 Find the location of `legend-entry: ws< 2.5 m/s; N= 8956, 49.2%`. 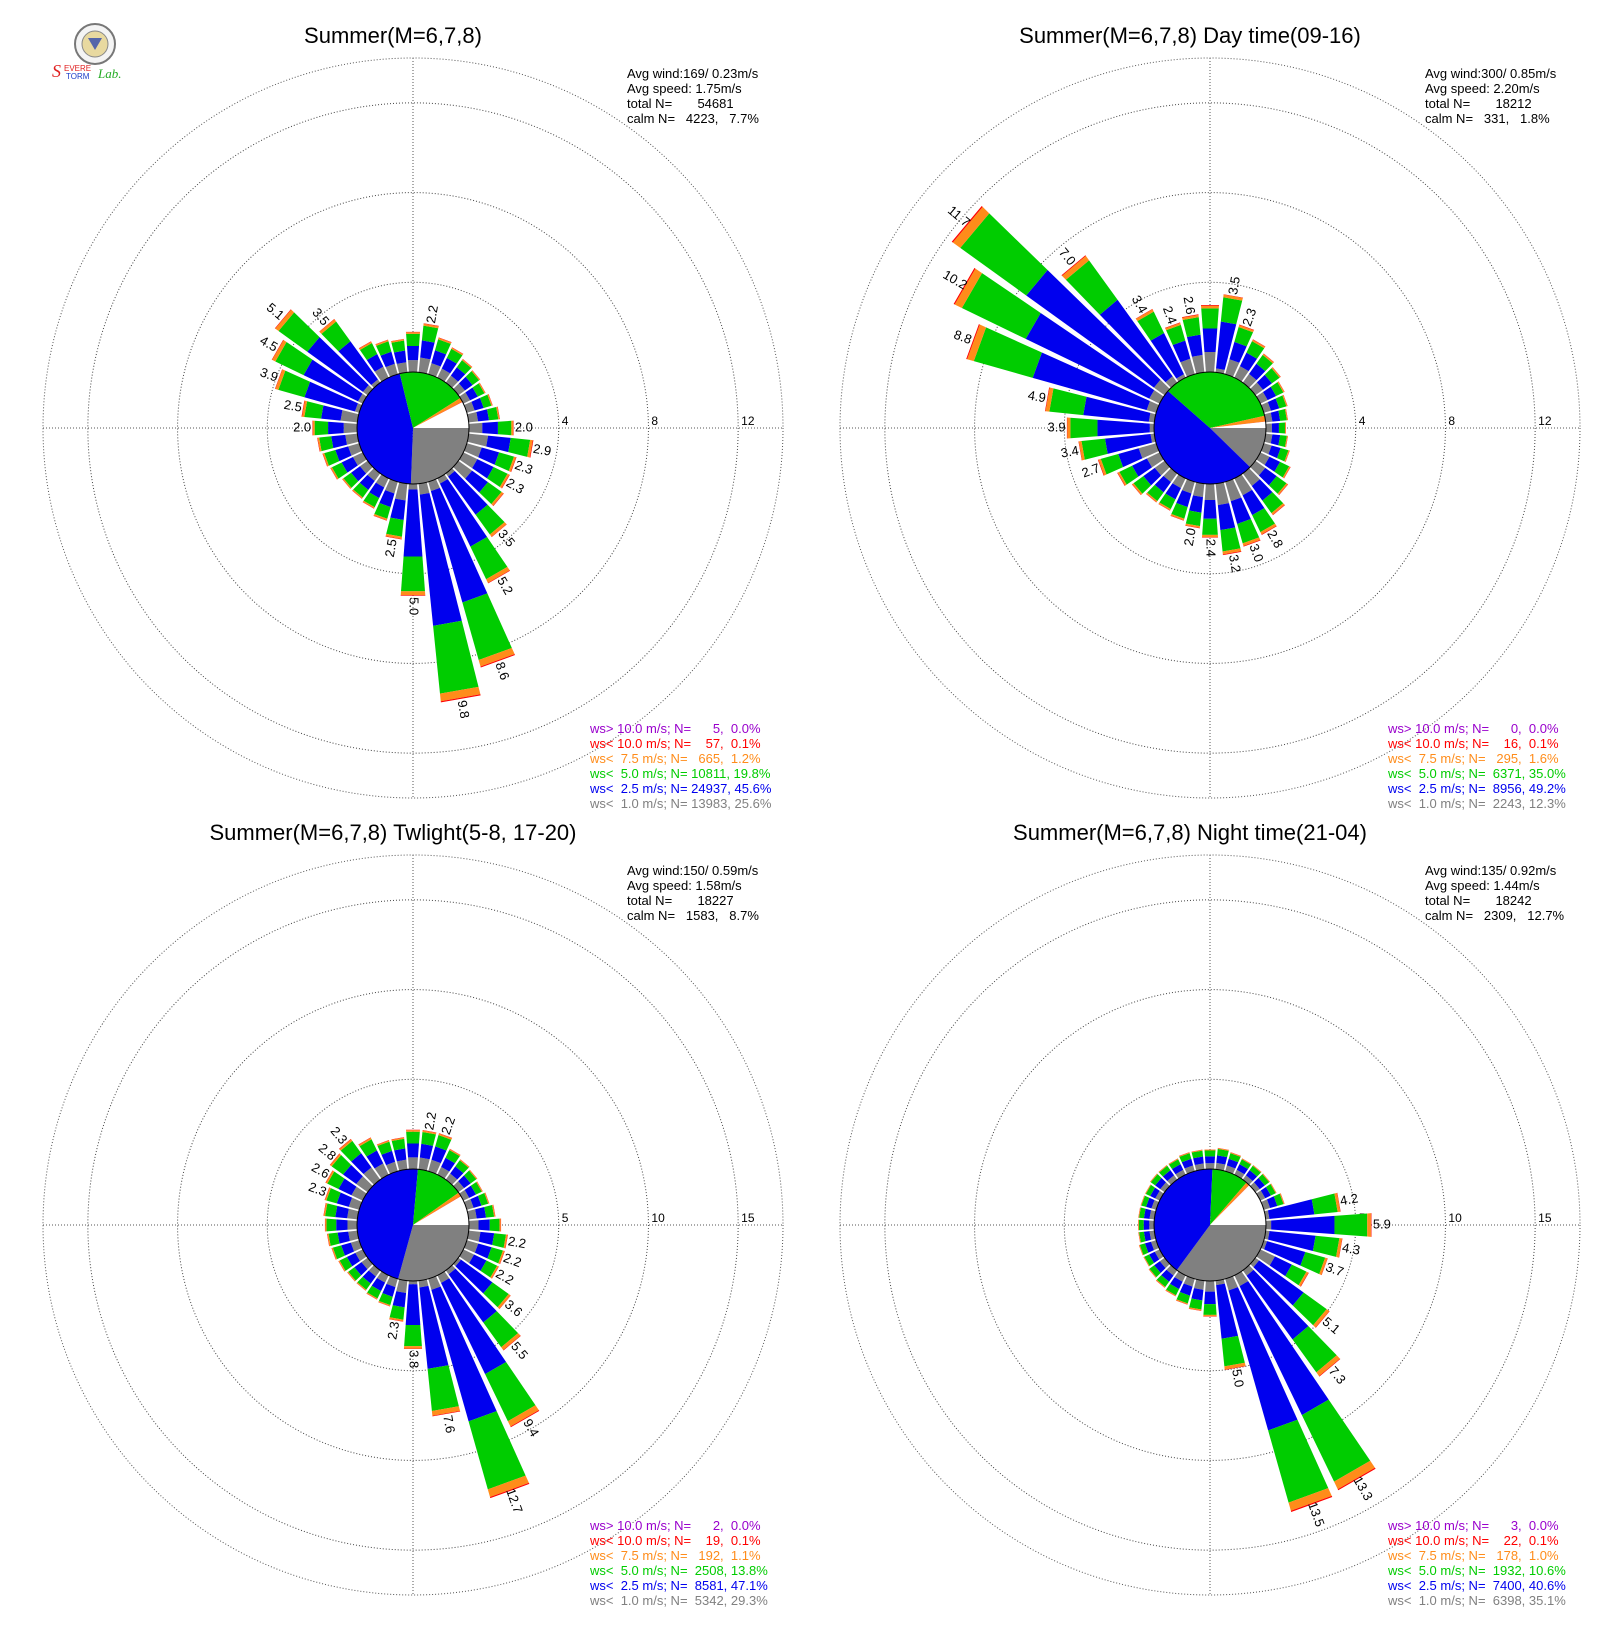

legend-entry: ws< 2.5 m/s; N= 8956, 49.2% is located at coordinates (1476, 788).